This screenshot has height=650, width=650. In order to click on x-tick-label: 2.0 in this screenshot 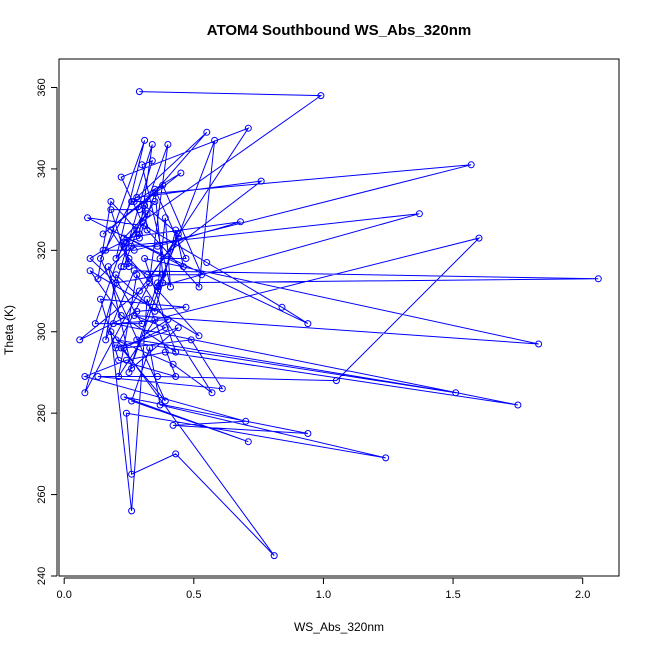, I will do `click(582, 595)`.